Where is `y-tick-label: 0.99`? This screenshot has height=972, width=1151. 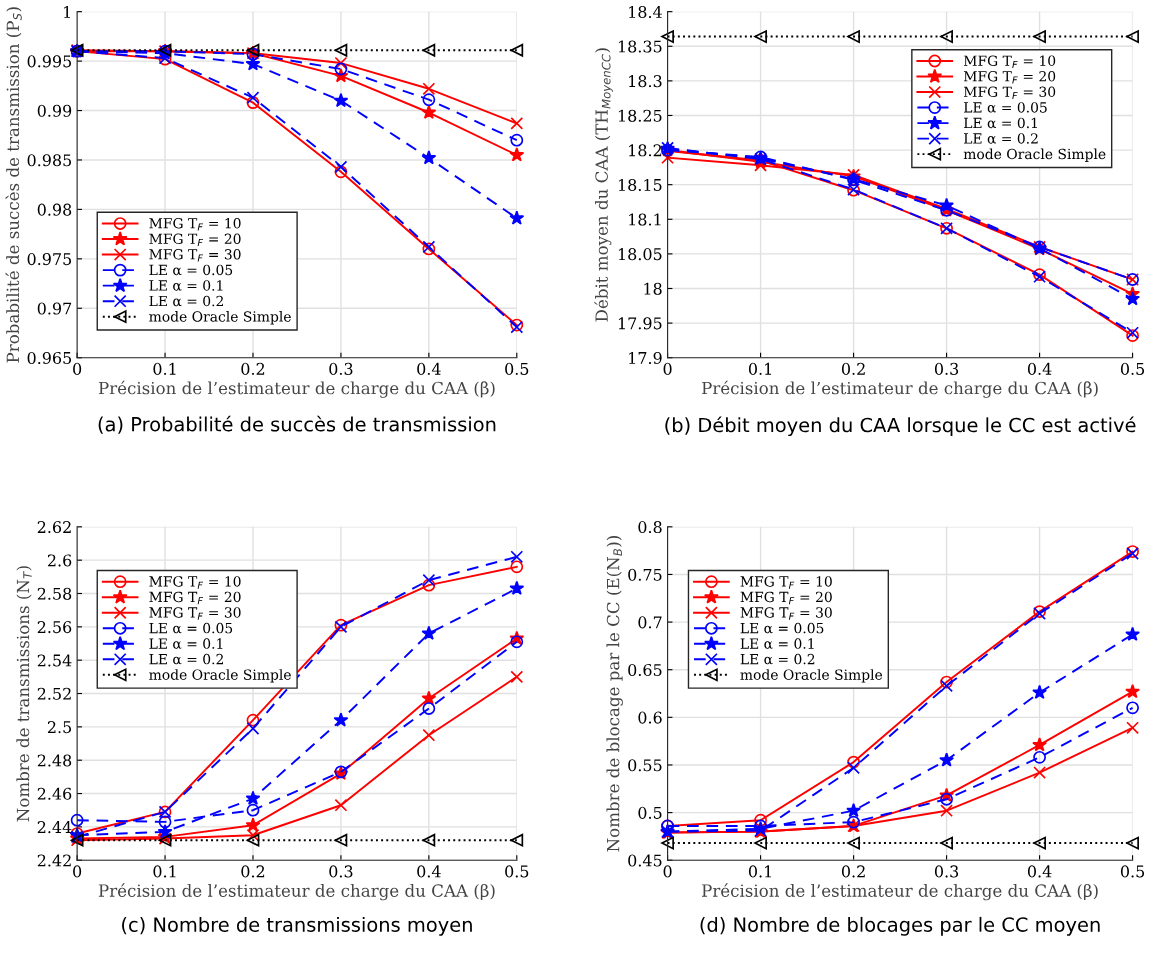 y-tick-label: 0.99 is located at coordinates (54, 110).